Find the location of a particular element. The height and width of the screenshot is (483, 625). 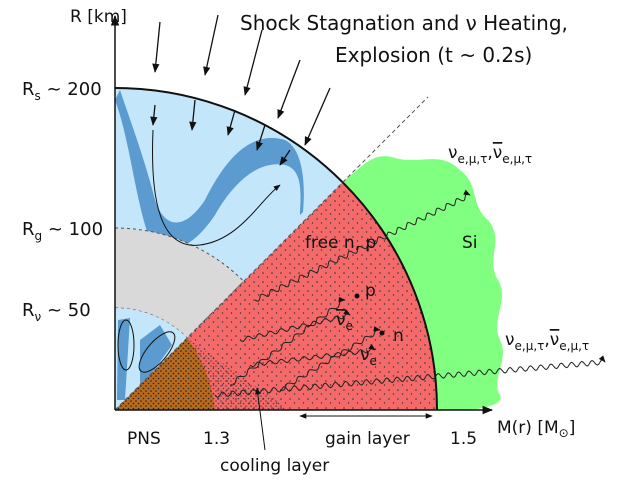

region-label: free n, p is located at coordinates (340, 243).